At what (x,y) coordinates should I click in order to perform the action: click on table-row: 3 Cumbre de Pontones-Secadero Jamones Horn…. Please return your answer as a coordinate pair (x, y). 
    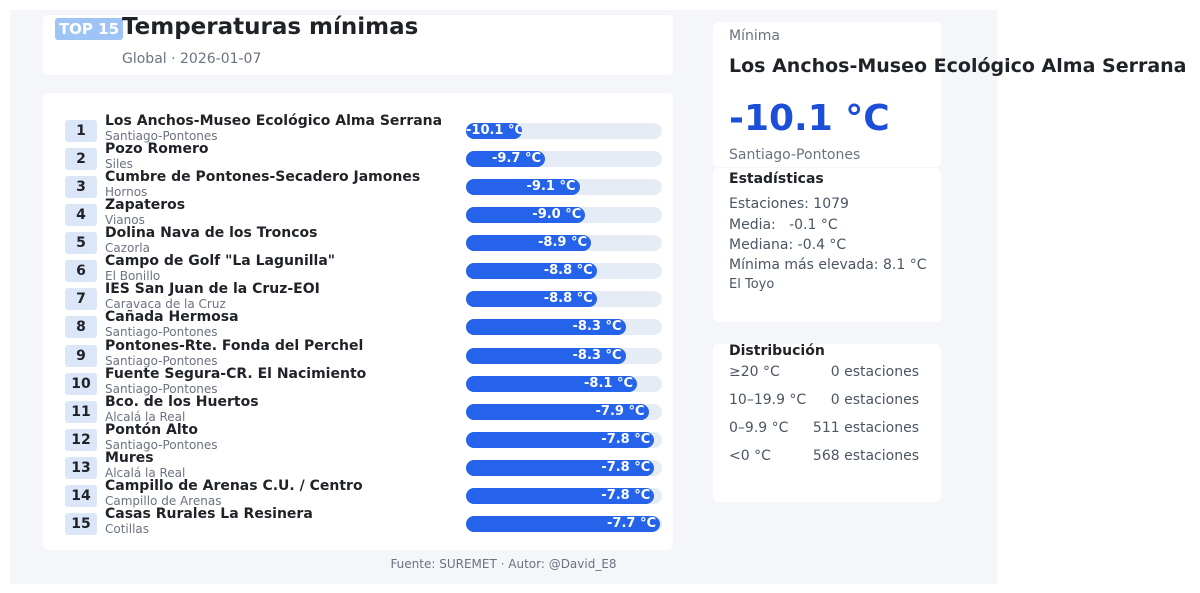
    Looking at the image, I should click on (600, 186).